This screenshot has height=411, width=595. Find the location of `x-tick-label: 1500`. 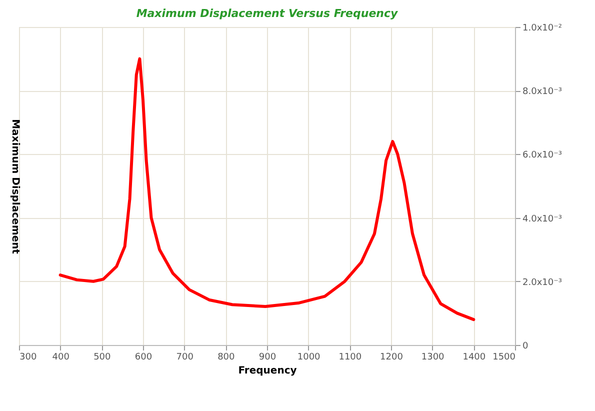

x-tick-label: 1500 is located at coordinates (504, 357).